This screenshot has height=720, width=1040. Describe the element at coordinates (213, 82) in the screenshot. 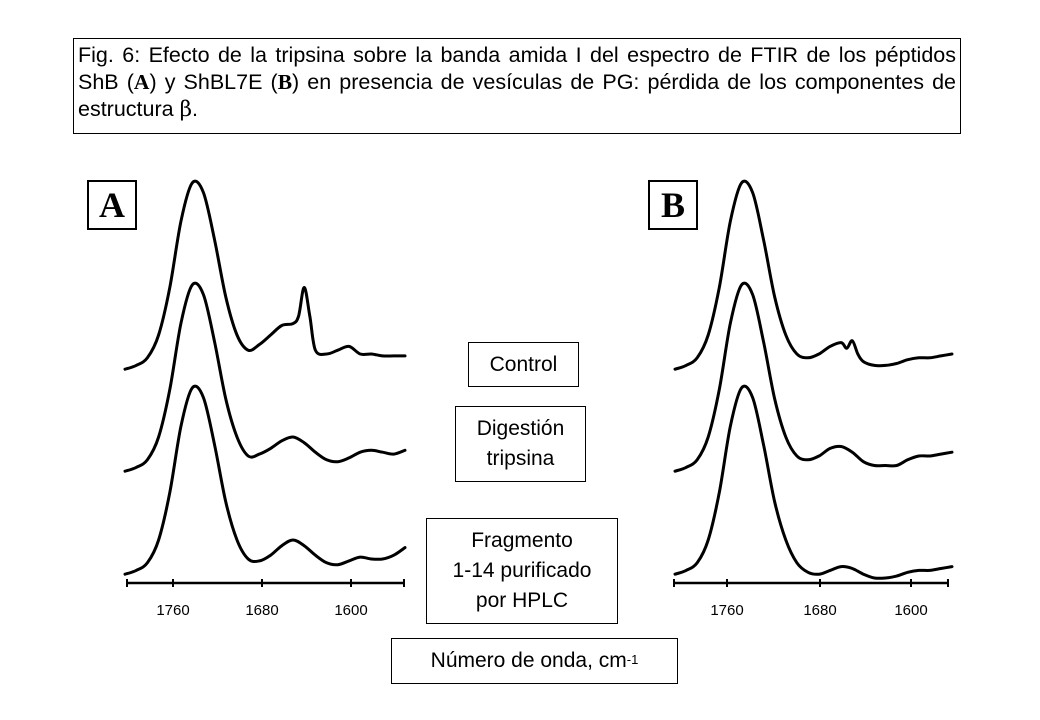

I see `caption-text-2: ) y ShBL7E (` at that location.